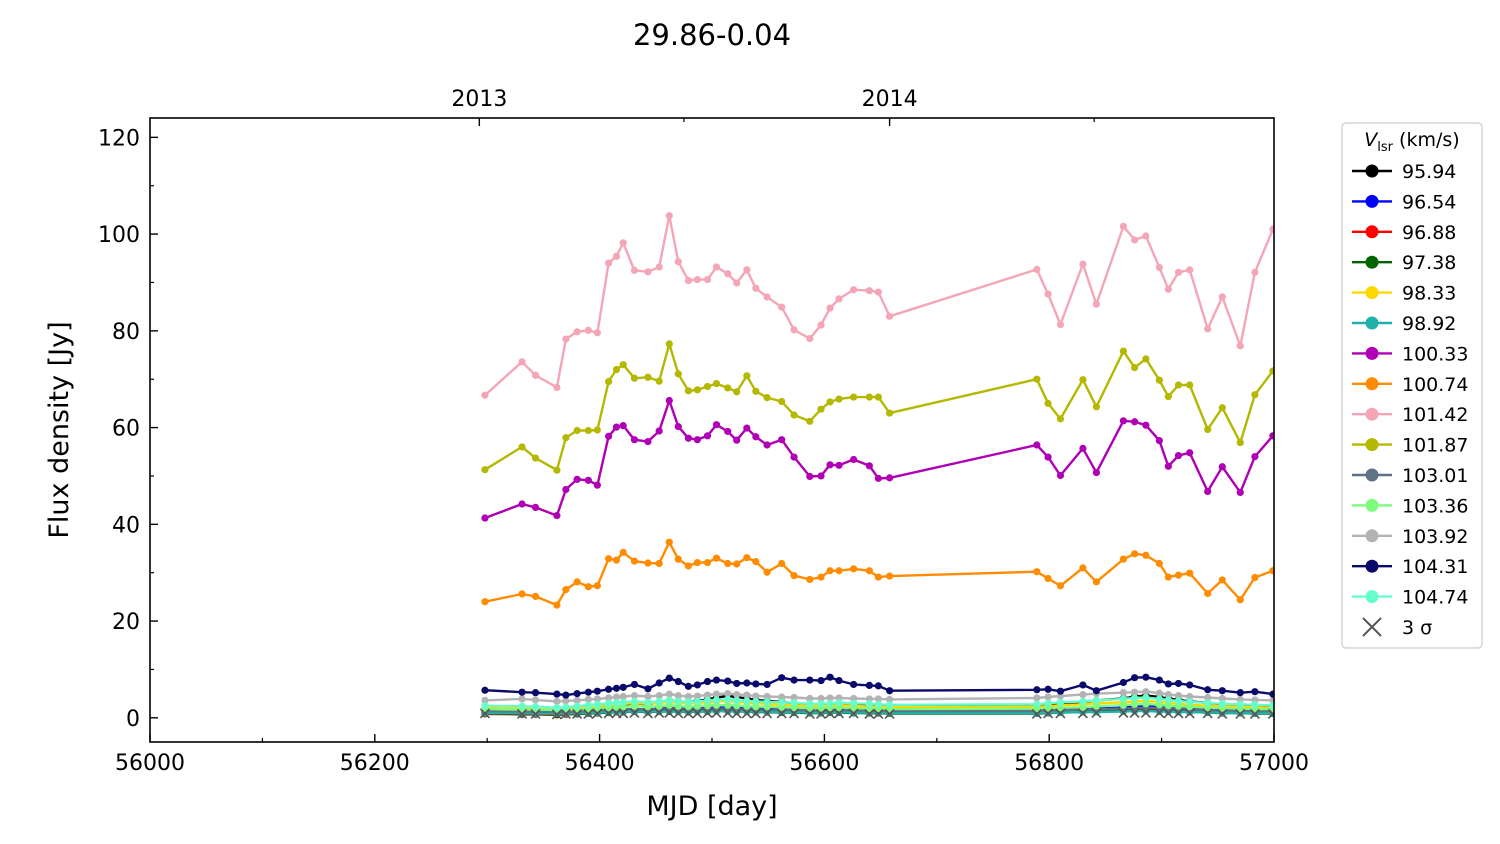 The image size is (1500, 844). What do you see at coordinates (1371, 140) in the screenshot?
I see `legend-title-v: V` at bounding box center [1371, 140].